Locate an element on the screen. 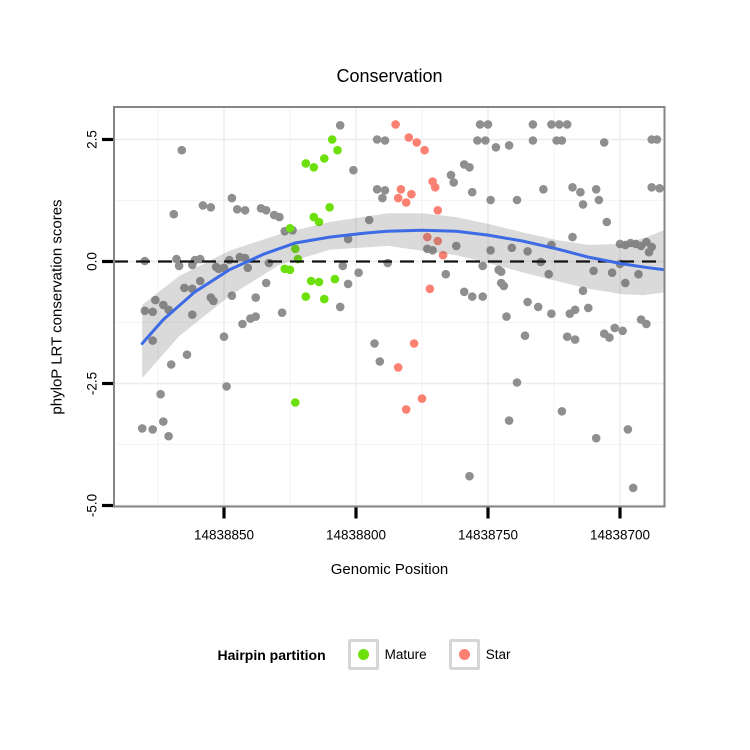  x-axis-title: Genomic Position is located at coordinates (389, 569).